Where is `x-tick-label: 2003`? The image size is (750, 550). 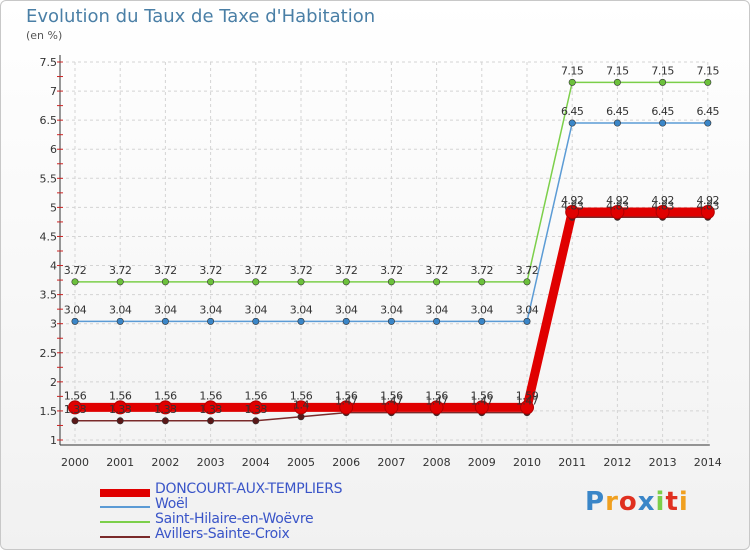
x-tick-label: 2003 is located at coordinates (211, 462).